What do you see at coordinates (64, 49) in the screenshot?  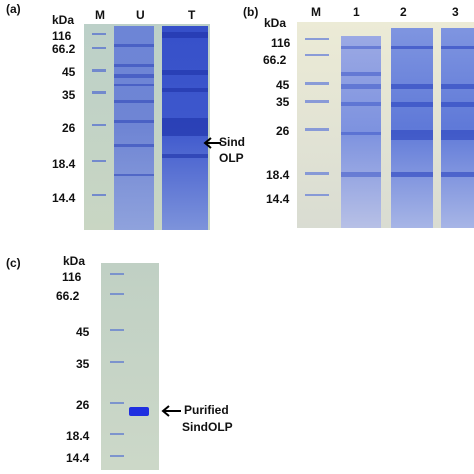 I see `panel-a-marker-66: 66.2` at bounding box center [64, 49].